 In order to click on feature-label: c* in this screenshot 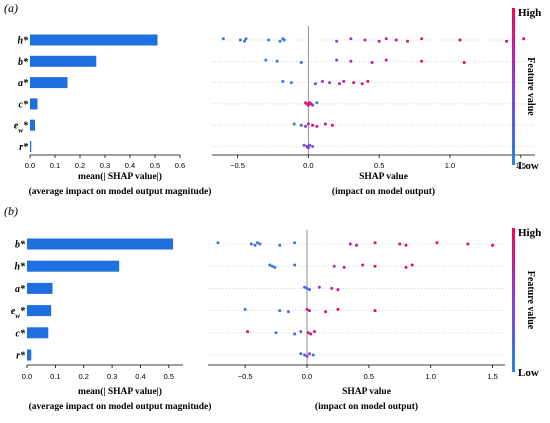, I will do `click(21, 333)`.